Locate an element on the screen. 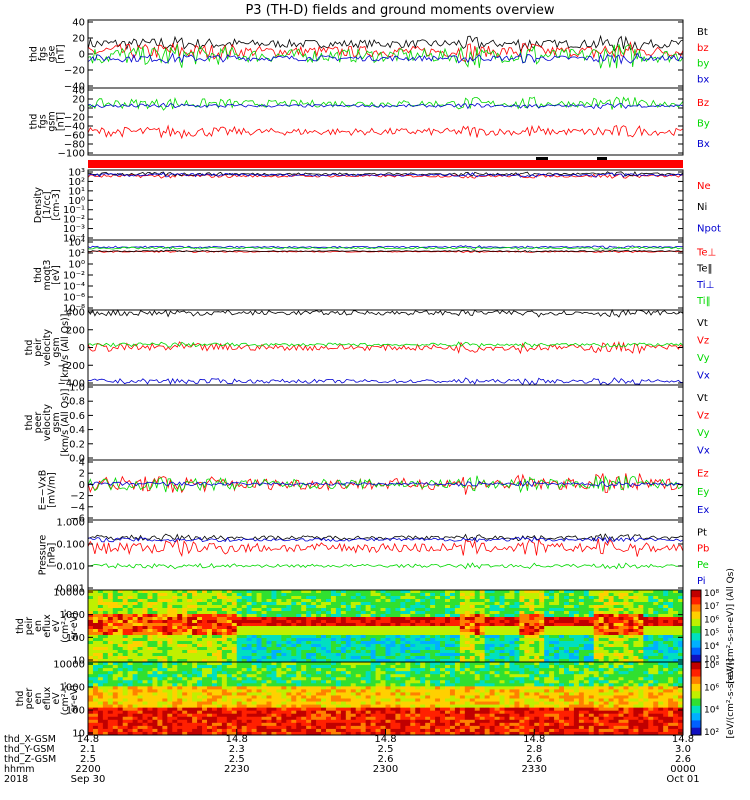 Image resolution: width=750 pixels, height=800 pixels. y-axis-label: peer is located at coordinates (38, 423).